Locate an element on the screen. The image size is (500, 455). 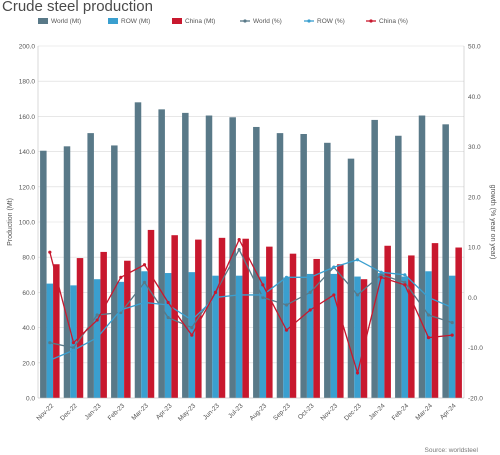
legend-label: World (Mt) is located at coordinates (66, 21).